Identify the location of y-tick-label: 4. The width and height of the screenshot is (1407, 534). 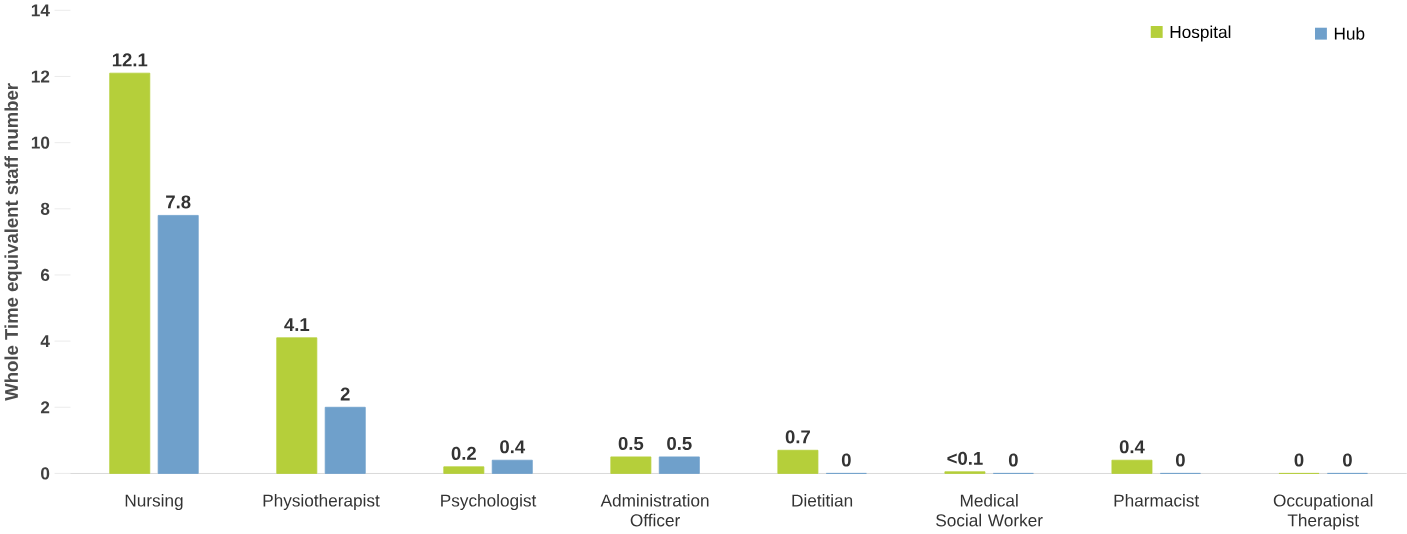
(45, 341).